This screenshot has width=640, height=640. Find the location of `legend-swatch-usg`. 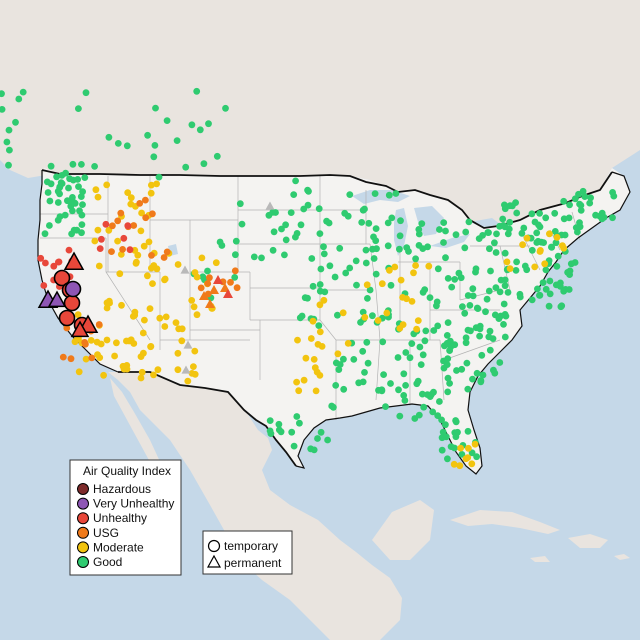

legend-swatch-usg is located at coordinates (83, 532).